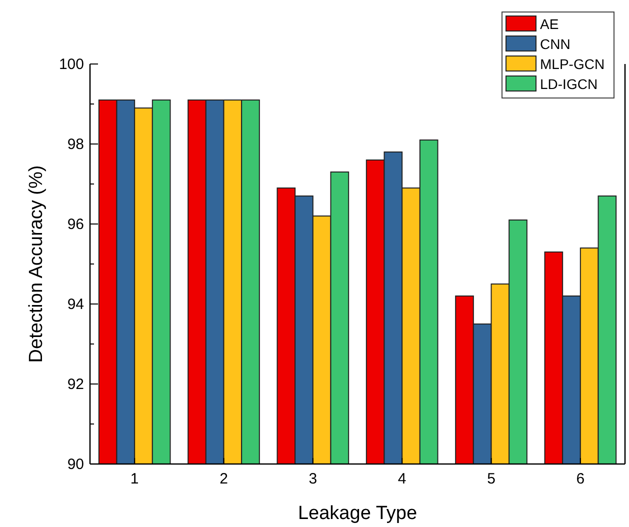 This screenshot has height=527, width=629. What do you see at coordinates (36, 264) in the screenshot?
I see `y-axis-title: Detection Accuracy (%)` at bounding box center [36, 264].